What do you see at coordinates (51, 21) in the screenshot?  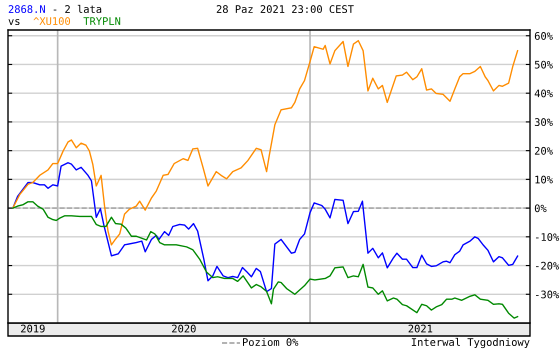 I see `text: ^XU100` at bounding box center [51, 21].